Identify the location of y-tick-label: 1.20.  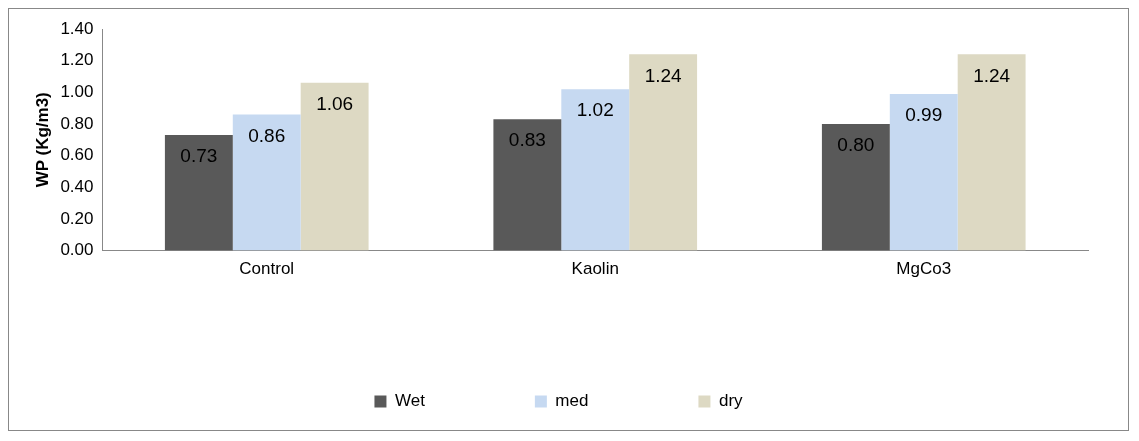
(77, 60).